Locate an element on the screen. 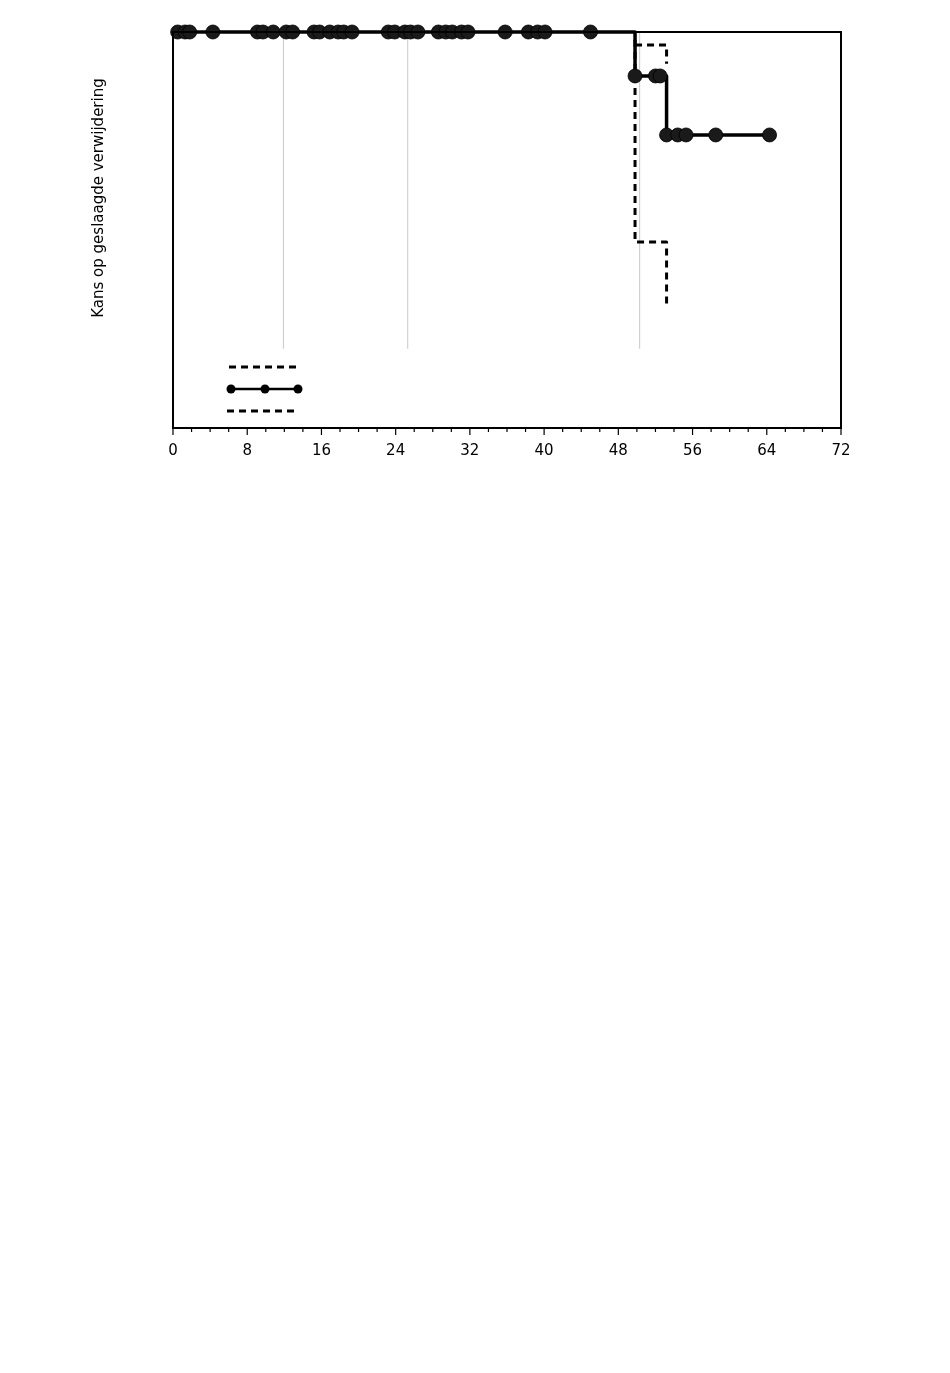 The image size is (950, 1373). x-tick-label: 72 is located at coordinates (841, 450).